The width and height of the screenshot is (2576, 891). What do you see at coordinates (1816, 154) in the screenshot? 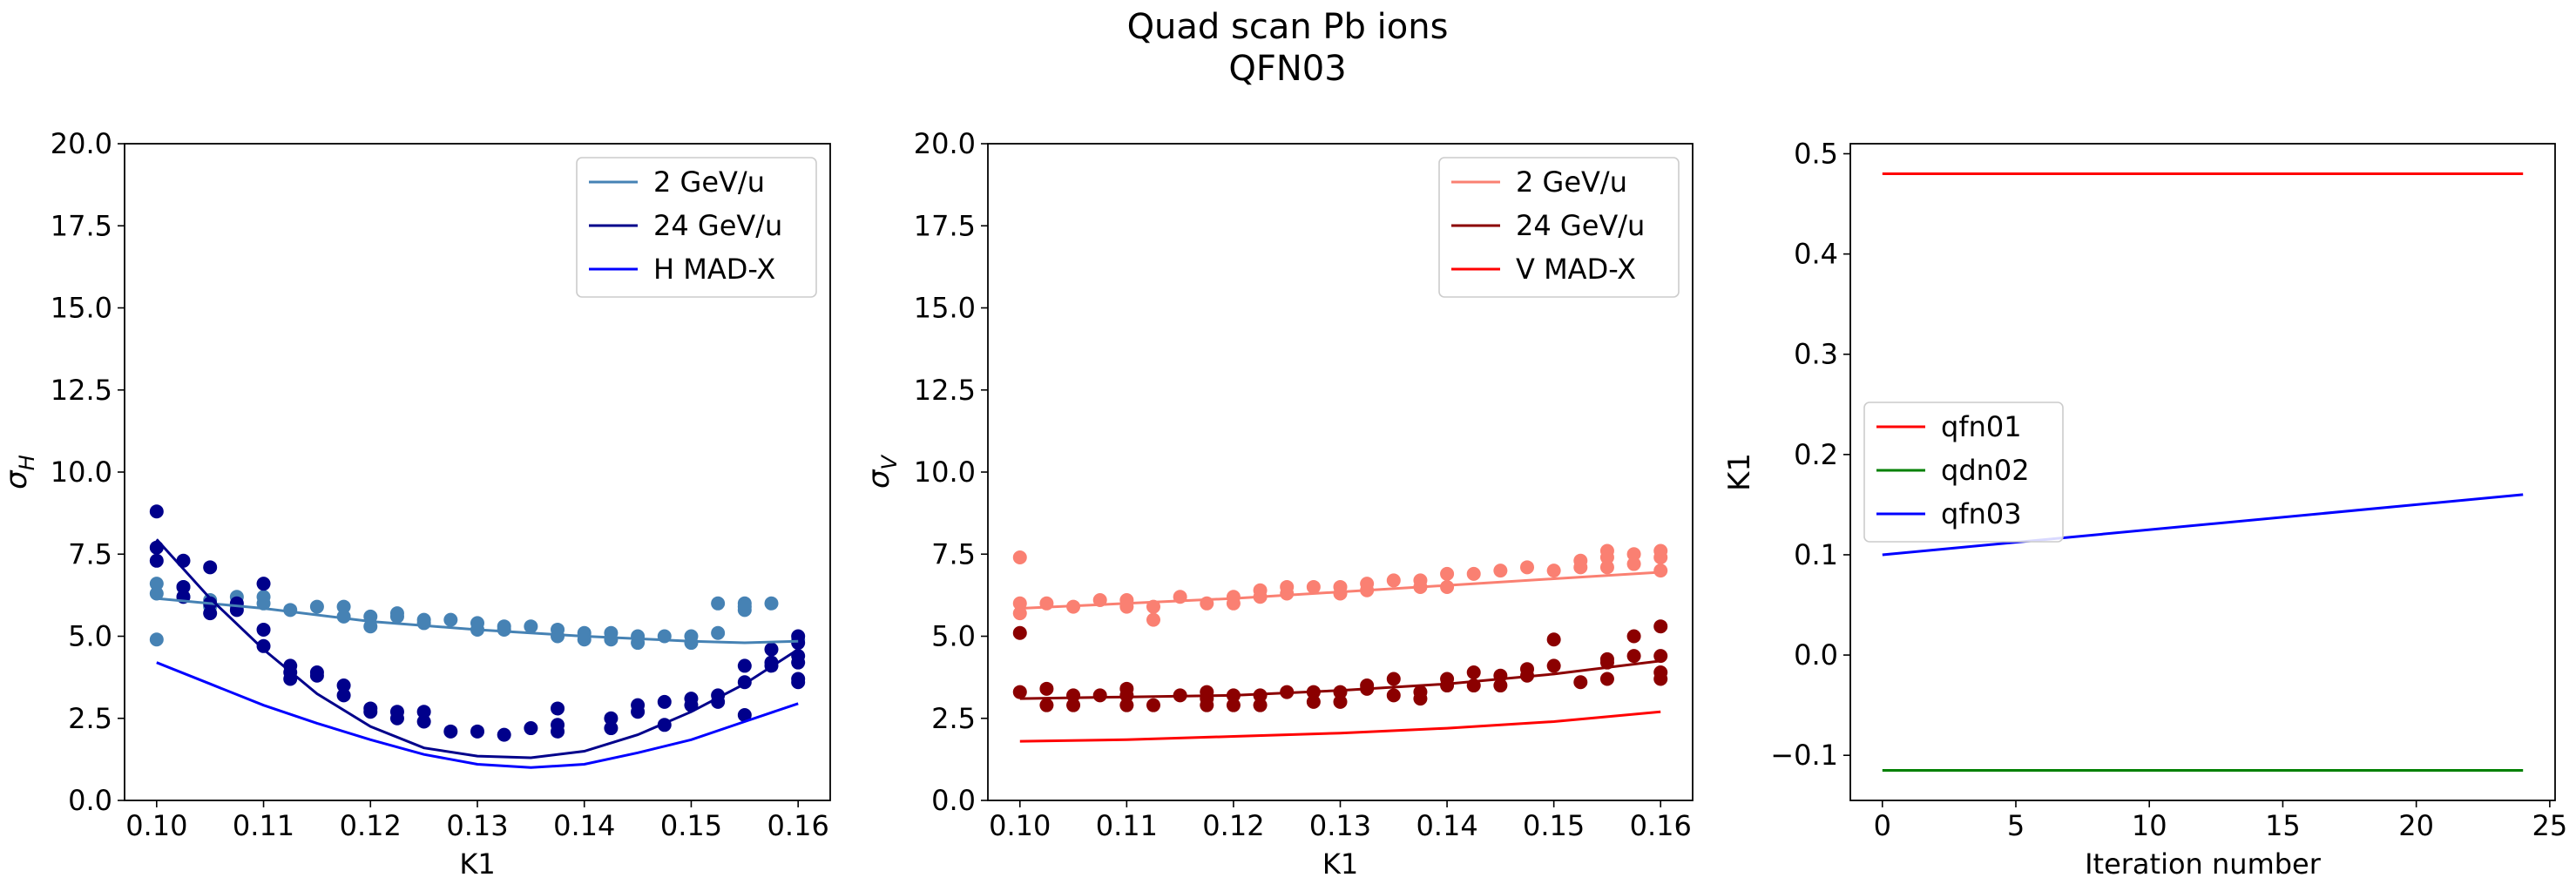
I see `y-tick-label: 0.5` at bounding box center [1816, 154].